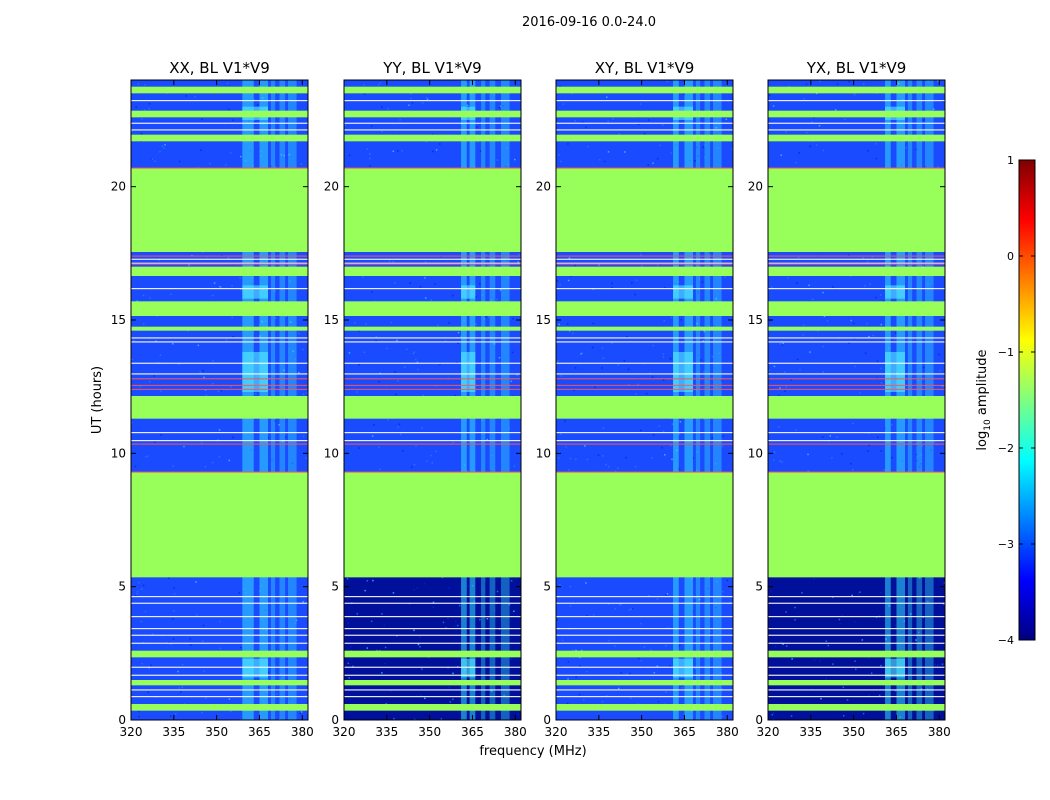  I want to click on y-tick-label: 5, so click(335, 587).